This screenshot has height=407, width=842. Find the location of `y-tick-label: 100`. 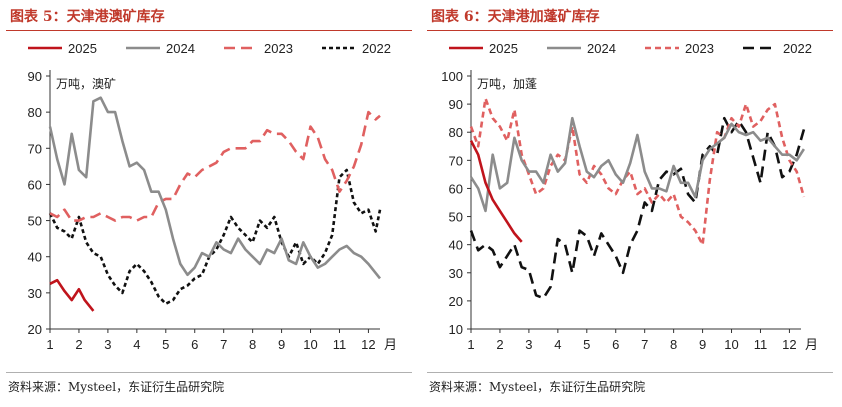

y-tick-label: 100 is located at coordinates (452, 76).